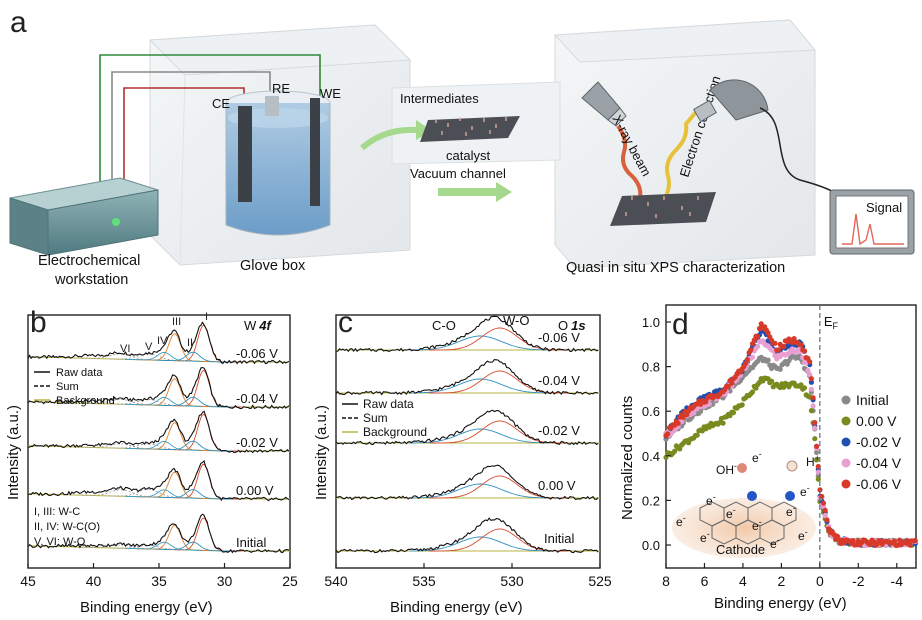  Describe the element at coordinates (656, 434) in the screenshot. I see `panel-d-y-axis: 0.0 0.2 0.4 0.6 0.8 1.0` at that location.